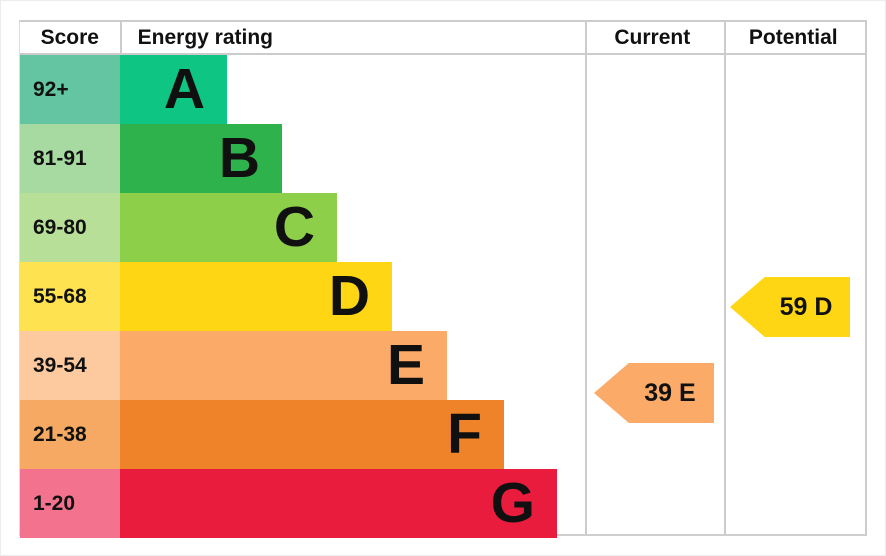 This screenshot has width=886, height=556. What do you see at coordinates (69, 37) in the screenshot?
I see `score-column-header: Score` at bounding box center [69, 37].